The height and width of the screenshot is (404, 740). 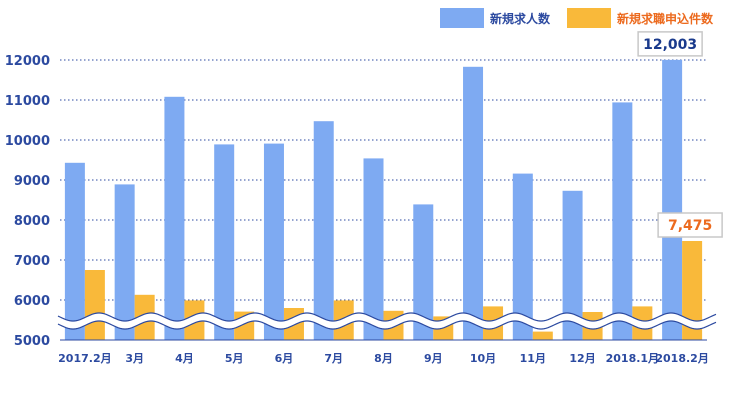 What do you see at coordinates (32, 181) in the screenshot?
I see `y-tick-label: 9000` at bounding box center [32, 181].